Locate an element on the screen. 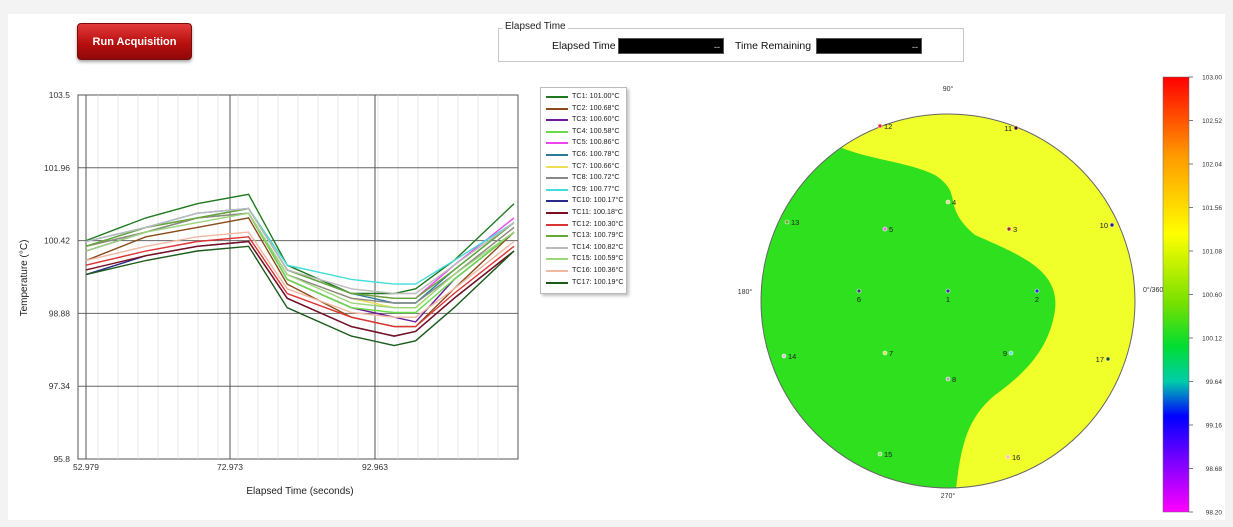 This screenshot has height=527, width=1233. elapsed-time-field: -- is located at coordinates (671, 46).